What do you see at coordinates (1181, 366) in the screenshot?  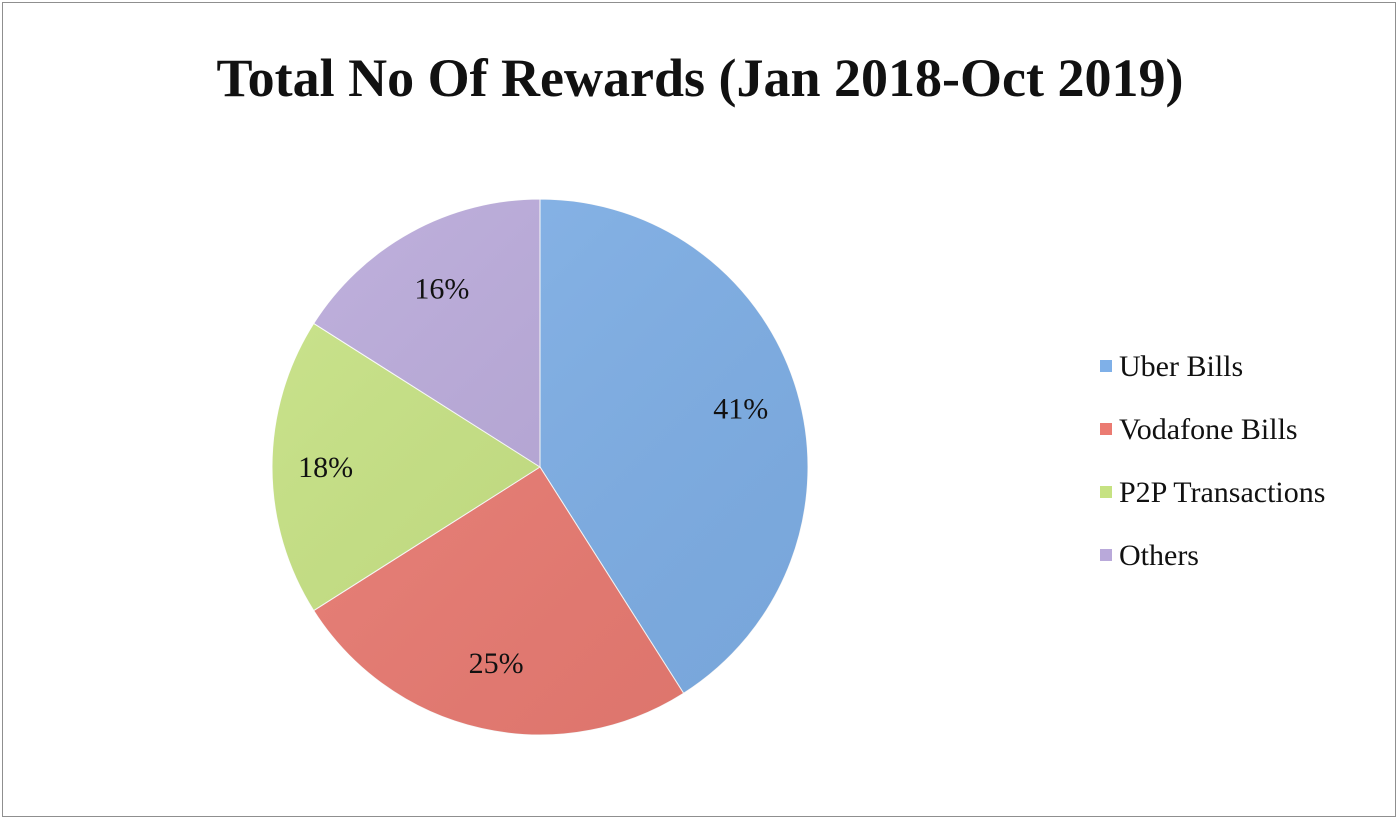 I see `legend-label-uber-bills: Uber Bills` at bounding box center [1181, 366].